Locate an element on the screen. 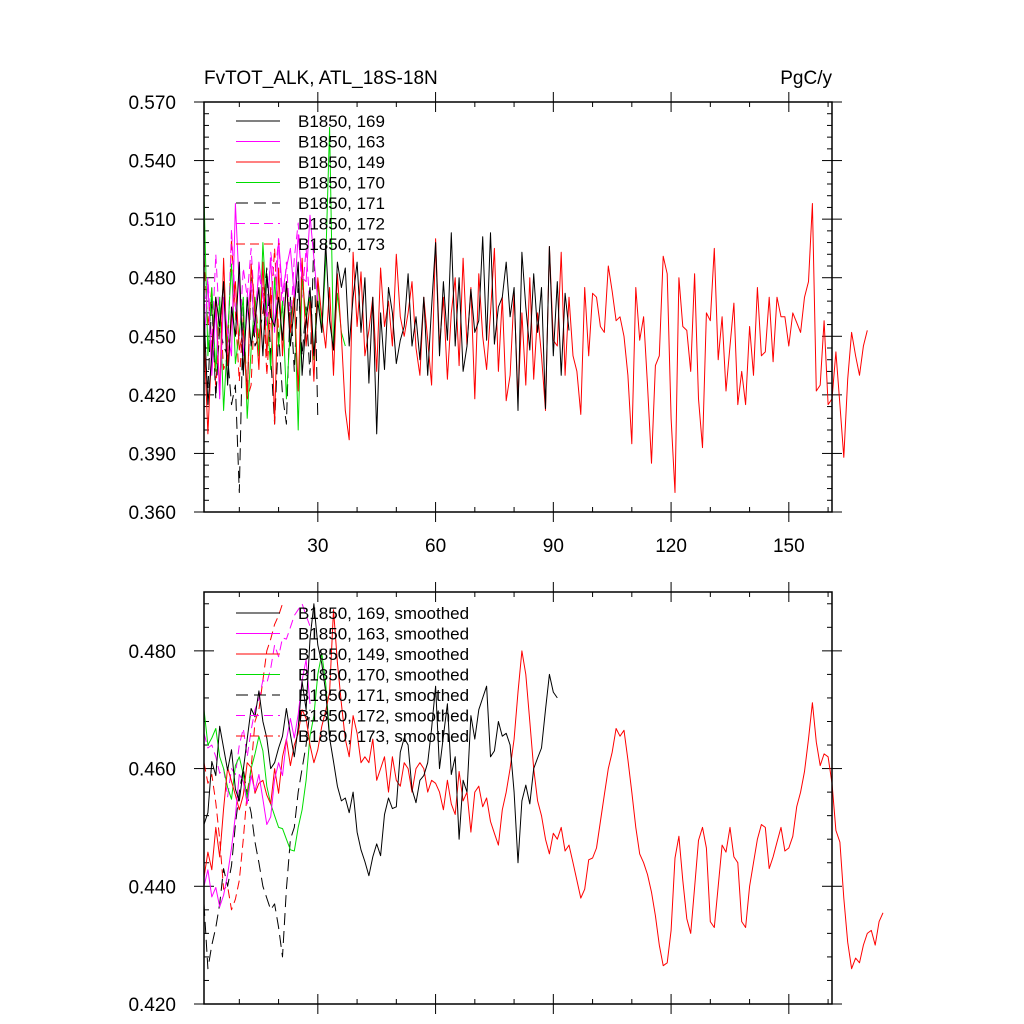 This screenshot has width=1024, height=1024. legend-label: B1850, 149 is located at coordinates (341, 162).